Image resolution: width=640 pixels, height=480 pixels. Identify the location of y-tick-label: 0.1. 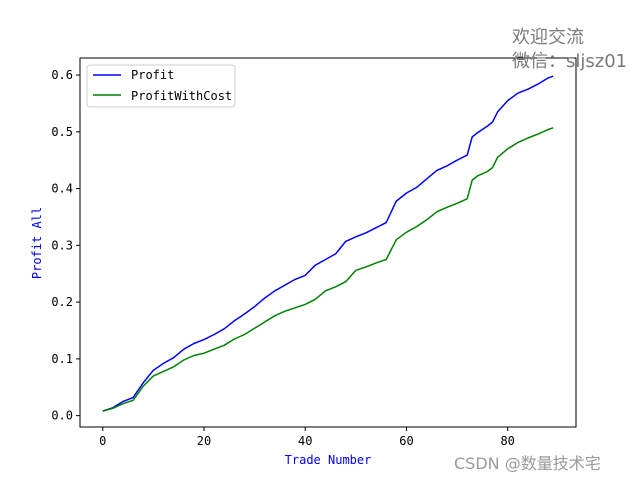
(62, 359).